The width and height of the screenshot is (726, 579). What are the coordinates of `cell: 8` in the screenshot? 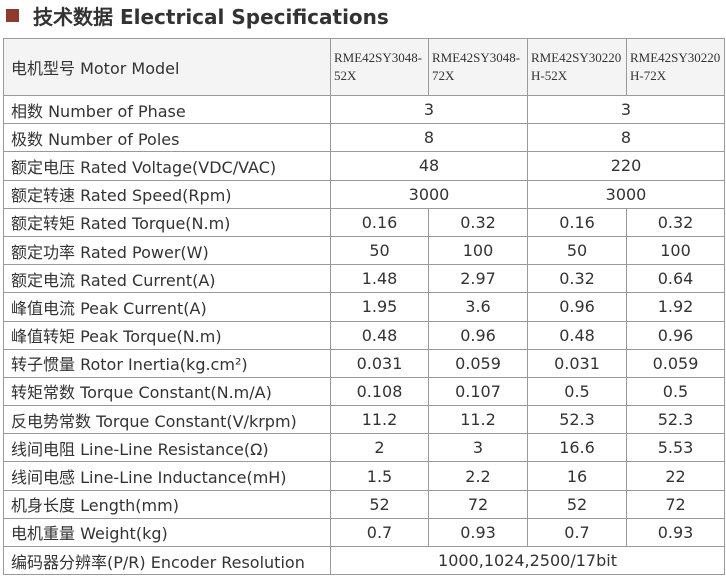 It's located at (429, 138).